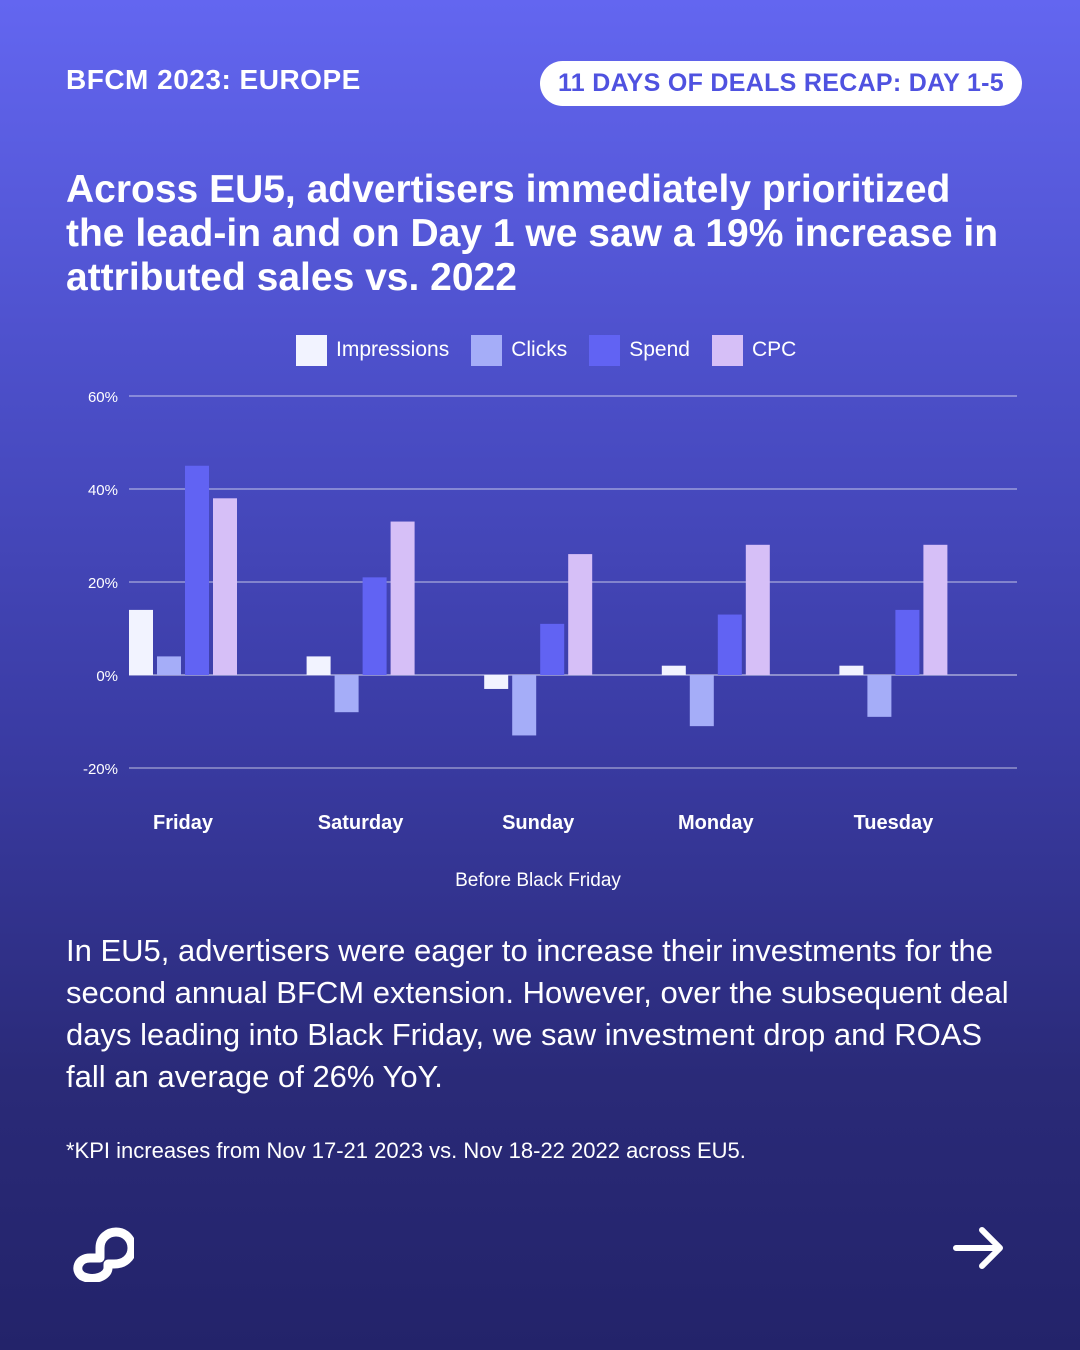  What do you see at coordinates (213, 79) in the screenshot?
I see `page-category-label: BFCM 2023: EUROPE` at bounding box center [213, 79].